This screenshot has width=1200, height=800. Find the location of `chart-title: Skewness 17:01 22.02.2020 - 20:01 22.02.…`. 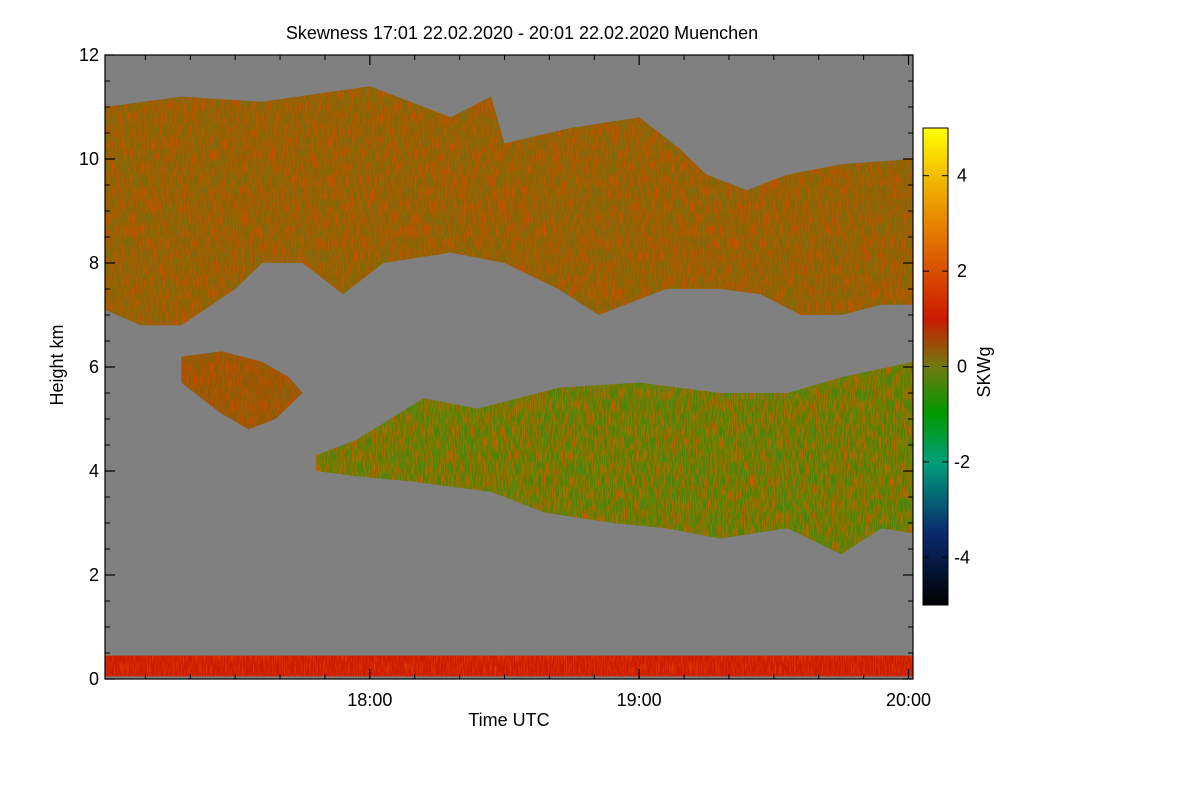

chart-title: Skewness 17:01 22.02.2020 - 20:01 22.02.… is located at coordinates (522, 33).